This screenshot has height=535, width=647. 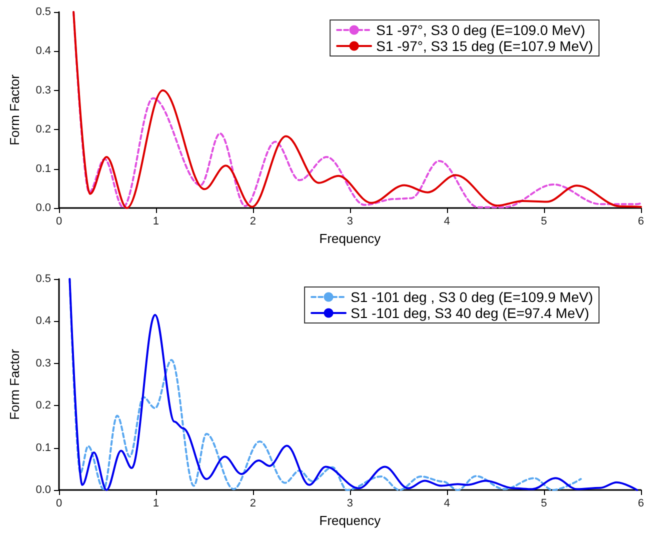 What do you see at coordinates (471, 297) in the screenshot?
I see `legend-label: S1 -101 deg , S3 0 deg (E=109.9 MeV)` at bounding box center [471, 297].